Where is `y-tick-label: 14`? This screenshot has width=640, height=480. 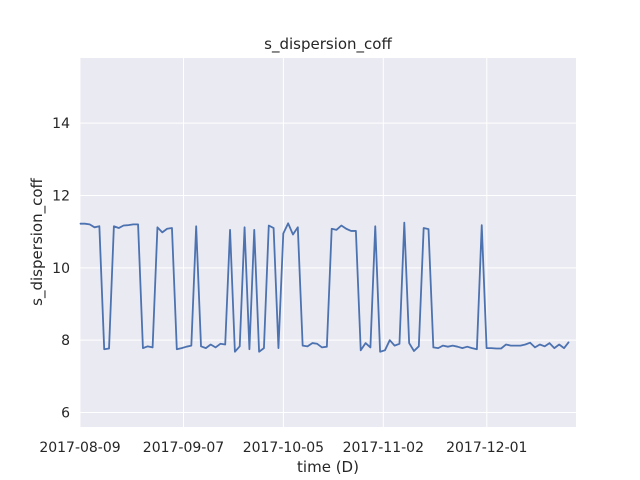
y-tick-label: 14 is located at coordinates (61, 124).